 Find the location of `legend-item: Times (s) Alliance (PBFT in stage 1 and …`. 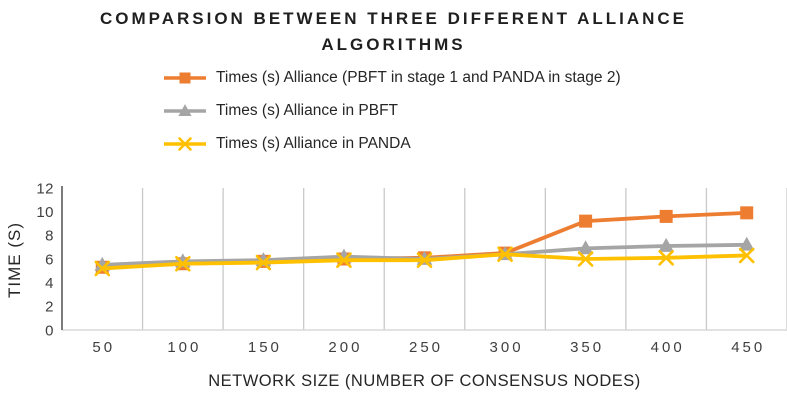

legend-item: Times (s) Alliance (PBFT in stage 1 and … is located at coordinates (392, 78).